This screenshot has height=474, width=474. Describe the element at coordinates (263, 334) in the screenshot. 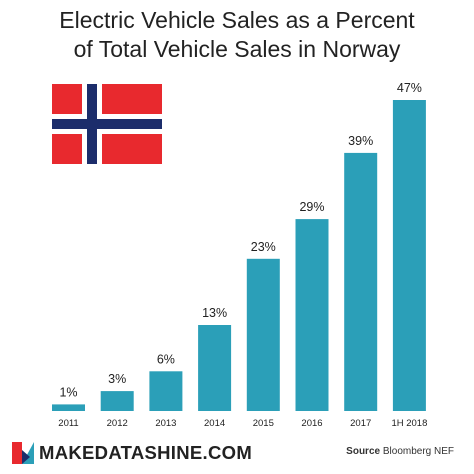

I see `bar-2015` at that location.